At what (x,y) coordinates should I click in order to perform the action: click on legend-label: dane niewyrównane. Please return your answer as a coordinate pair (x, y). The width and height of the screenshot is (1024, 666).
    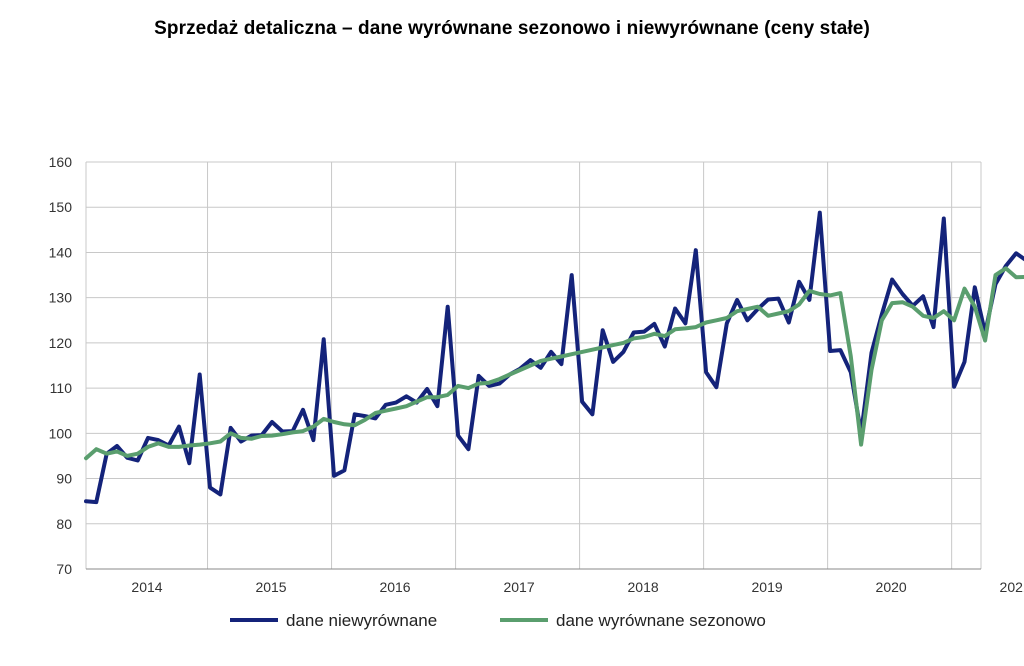
    Looking at the image, I should click on (361, 620).